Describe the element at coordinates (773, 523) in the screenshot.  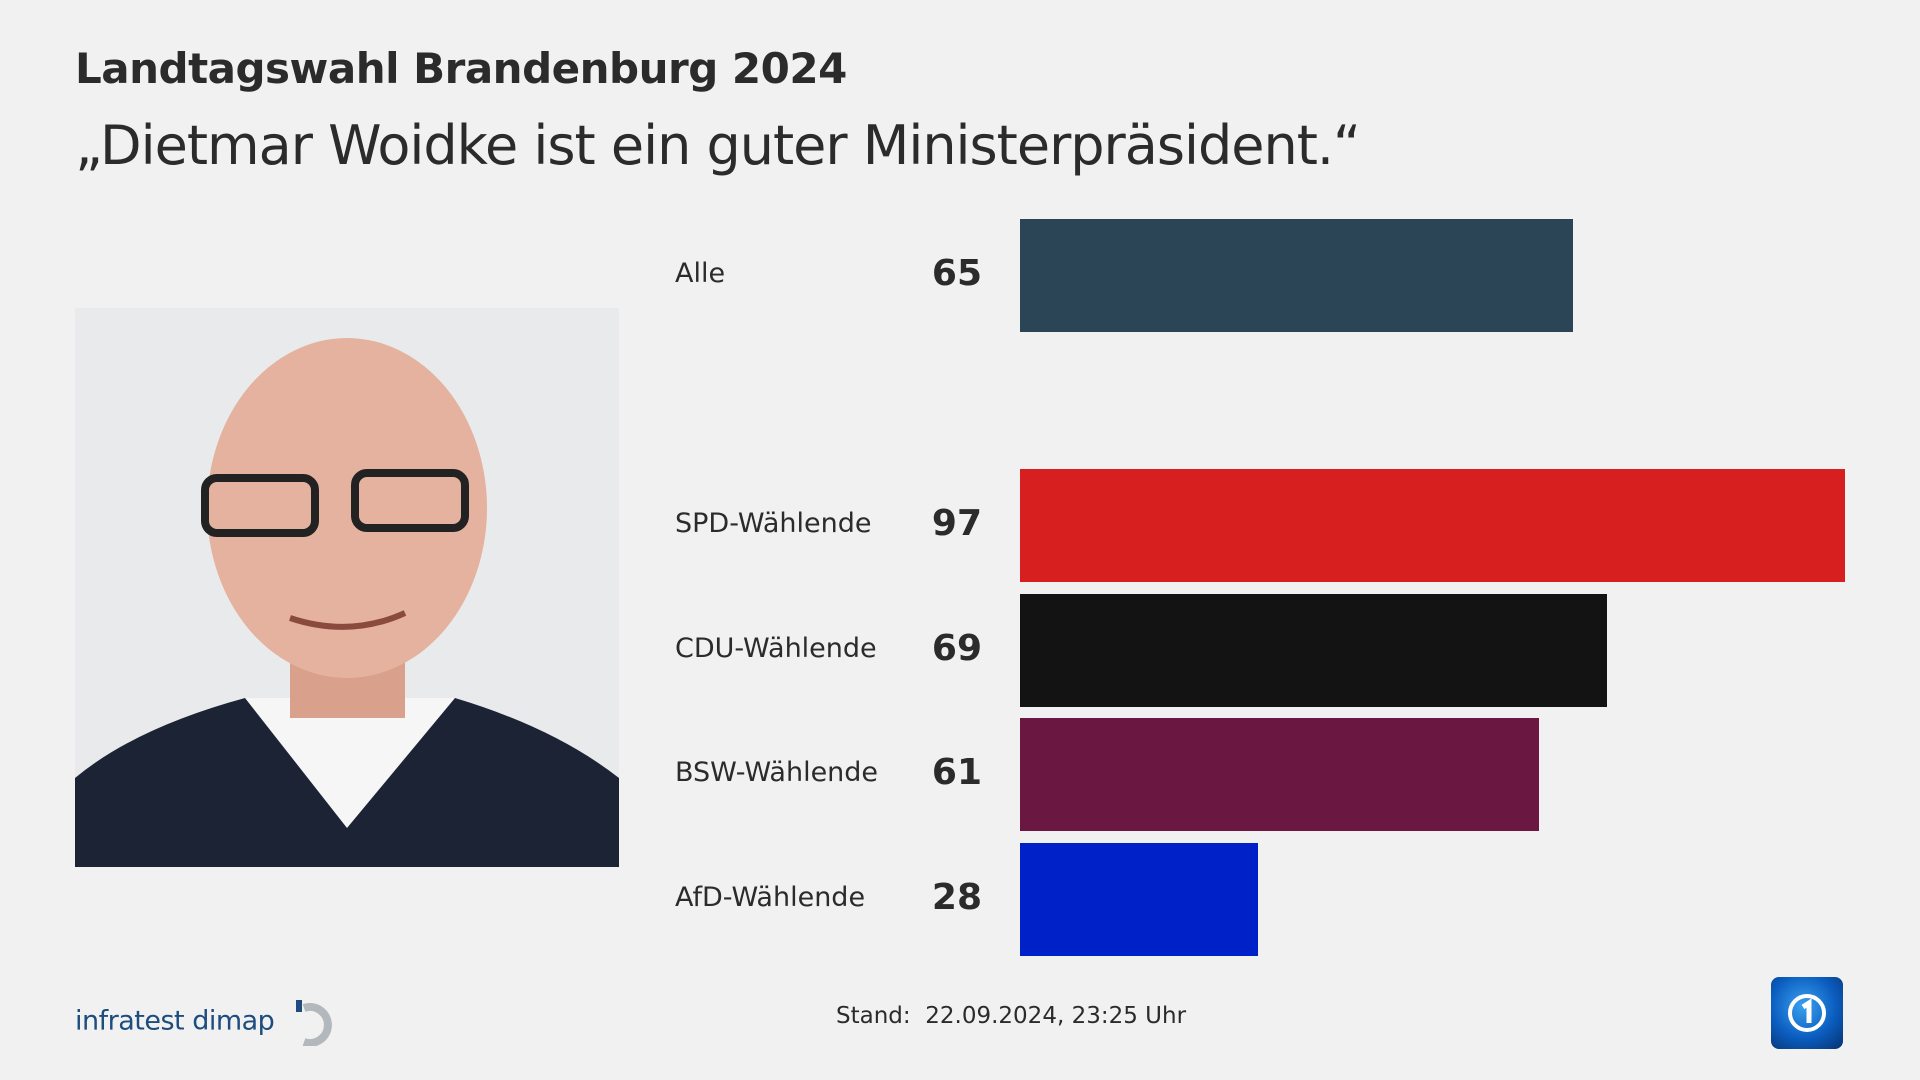
I see `label-spd: SPD-Wählende` at that location.